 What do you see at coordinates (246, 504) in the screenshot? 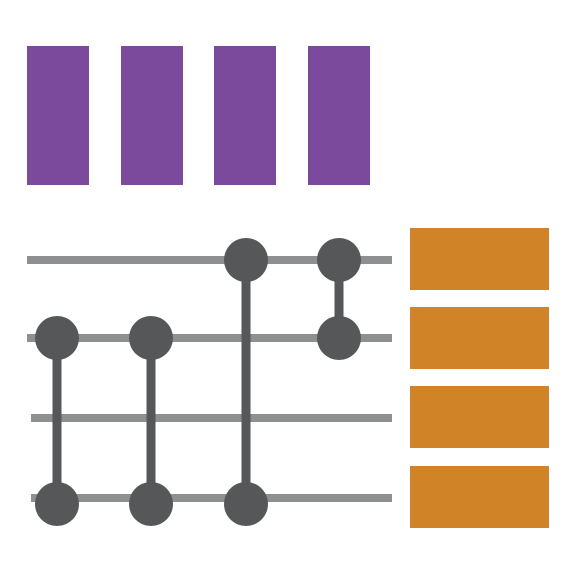
I see `control-dot-3-bottom` at bounding box center [246, 504].